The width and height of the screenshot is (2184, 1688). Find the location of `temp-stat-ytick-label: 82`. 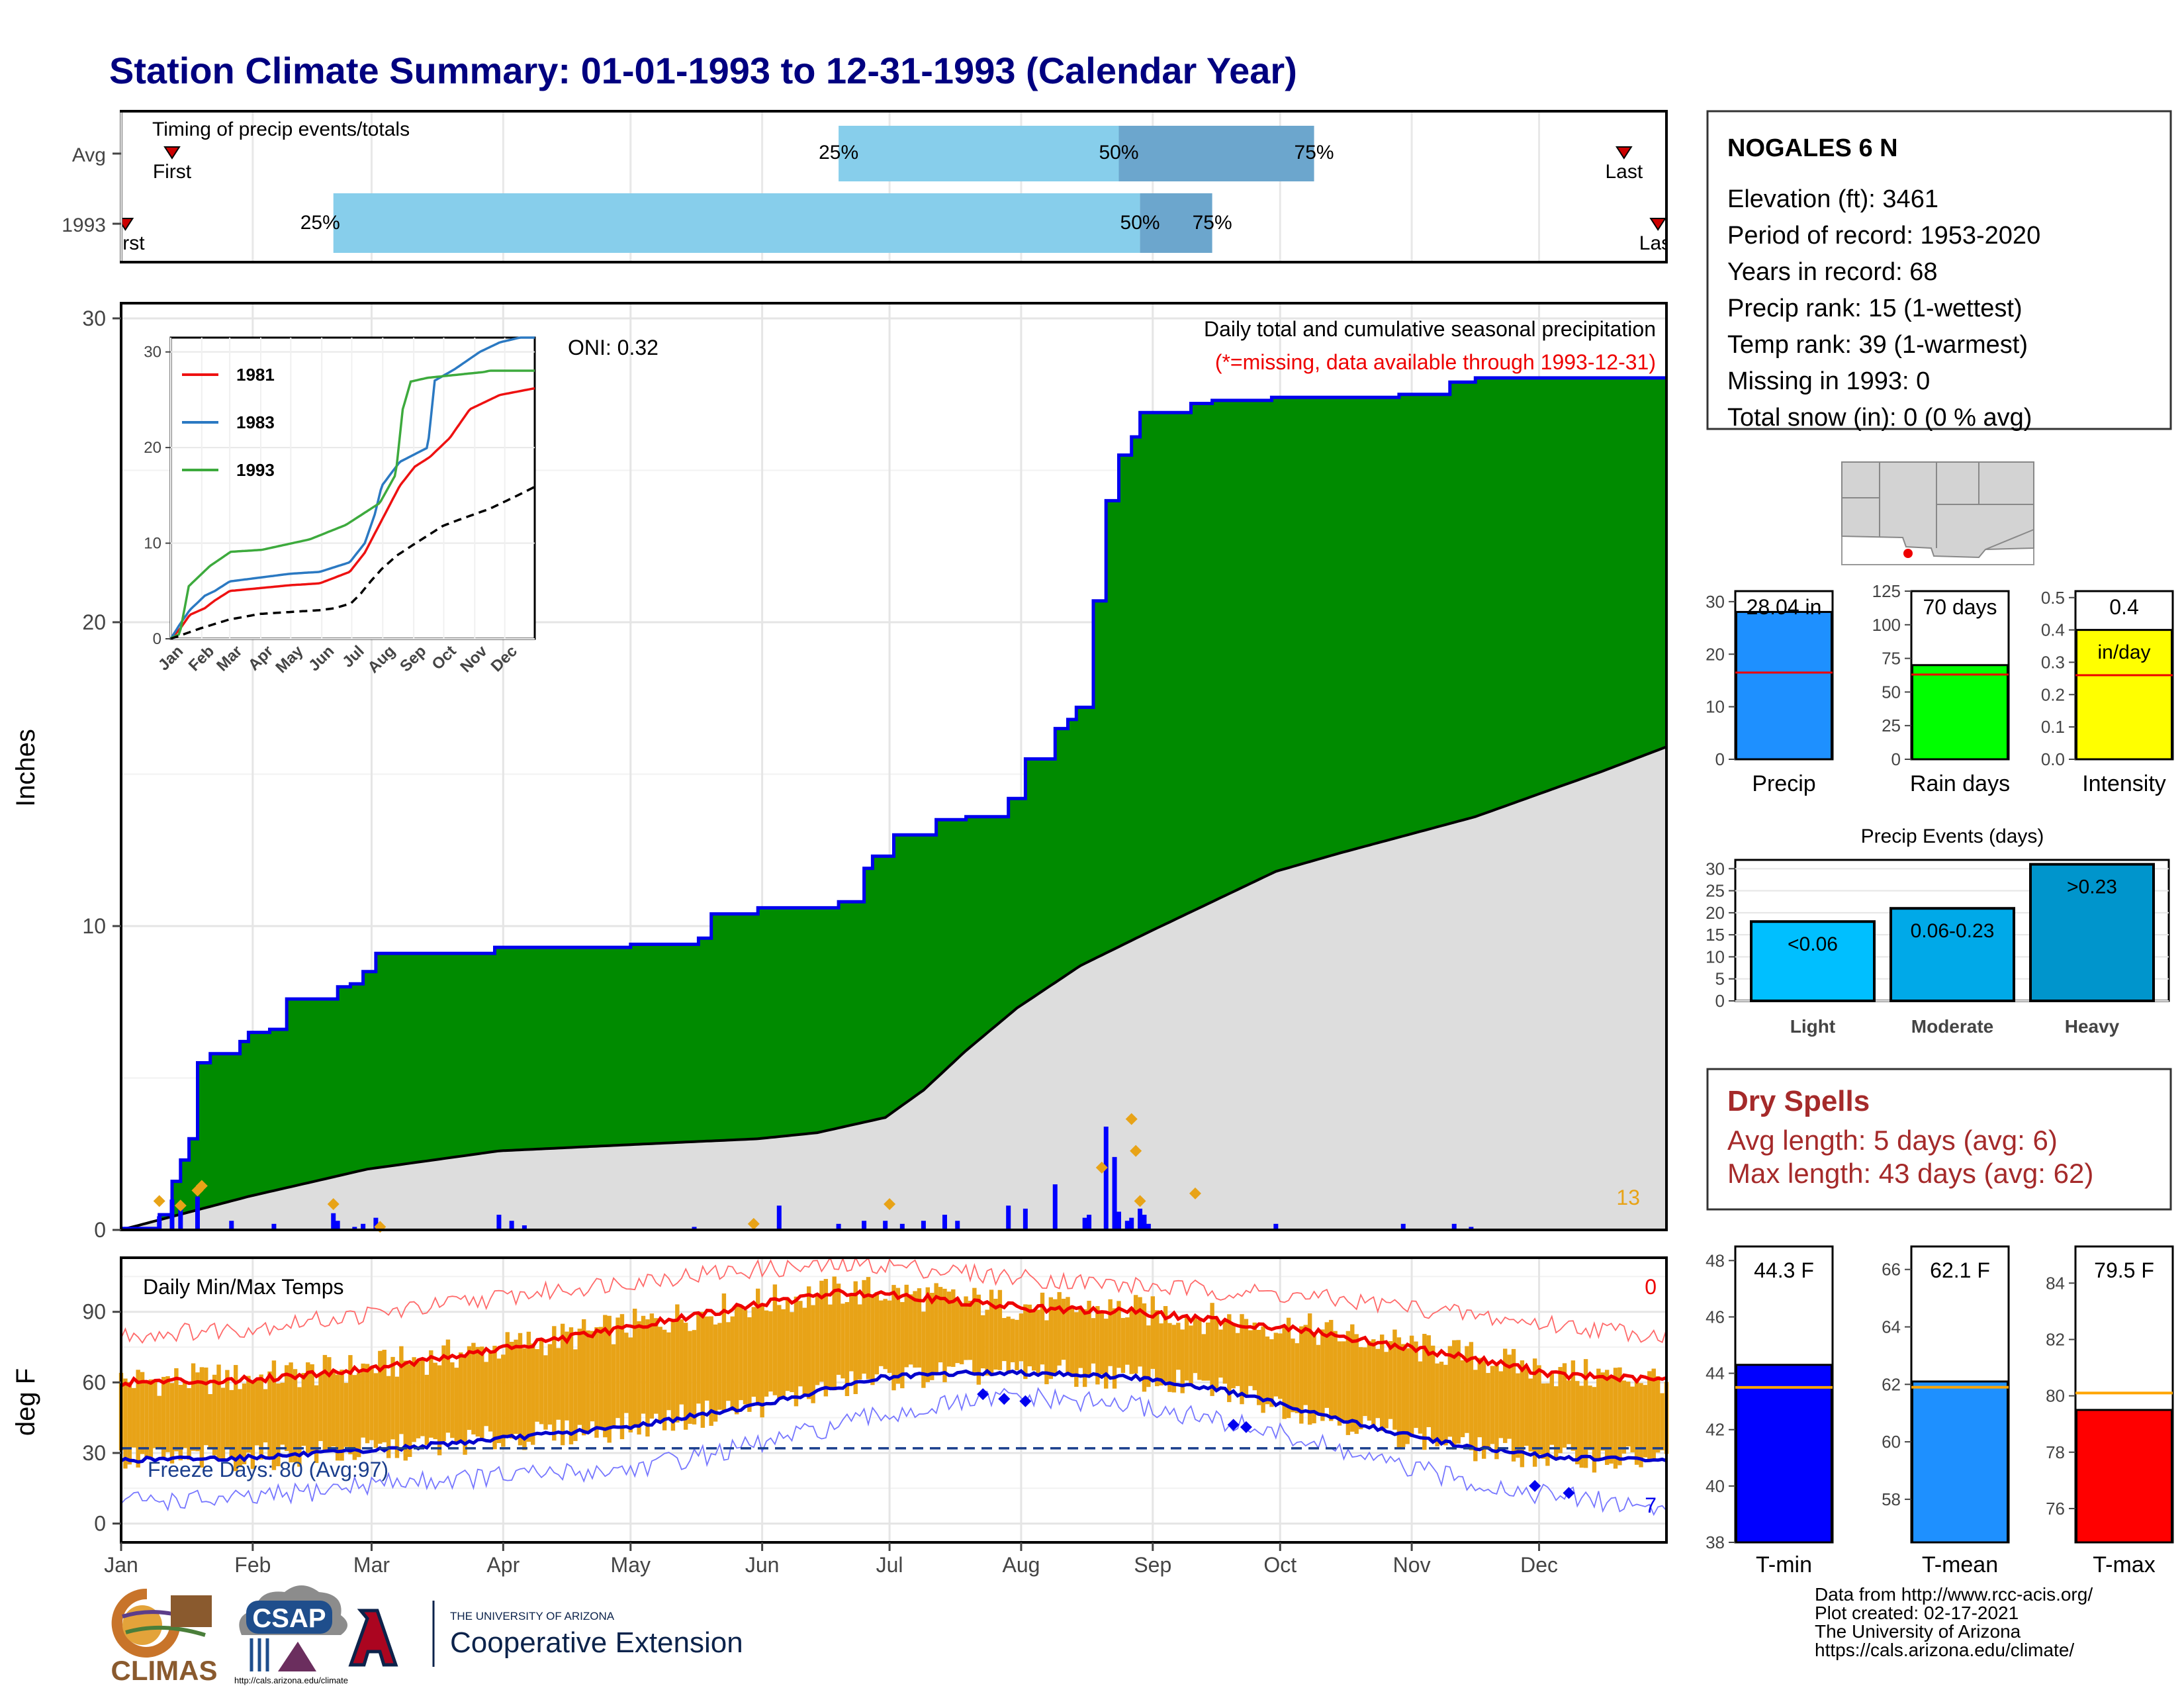

temp-stat-ytick-label: 82 is located at coordinates (2055, 1339).